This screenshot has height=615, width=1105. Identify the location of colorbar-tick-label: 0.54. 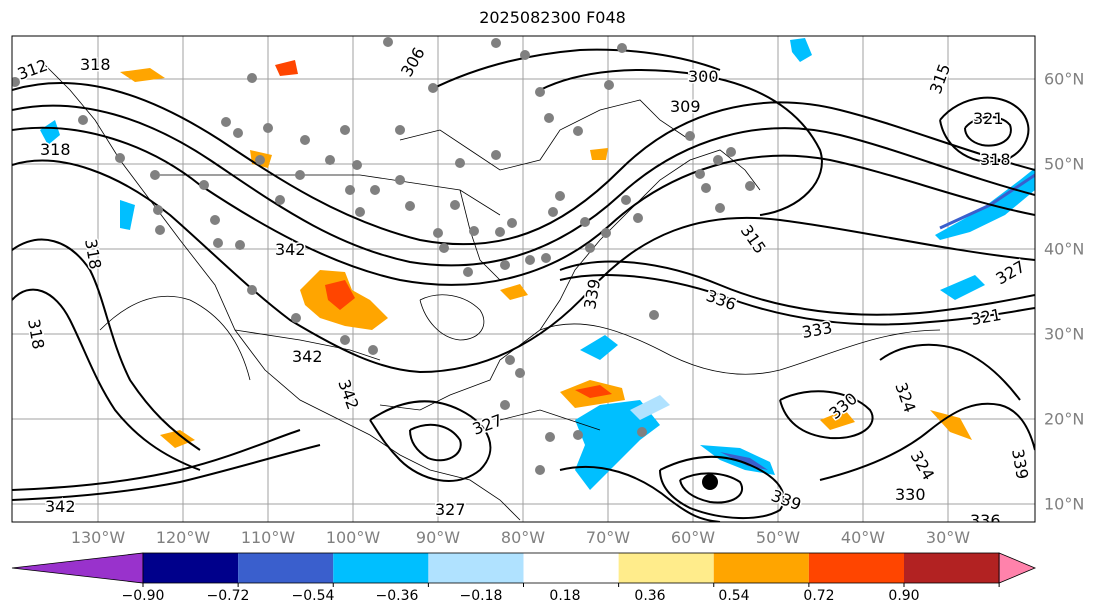
(734, 596).